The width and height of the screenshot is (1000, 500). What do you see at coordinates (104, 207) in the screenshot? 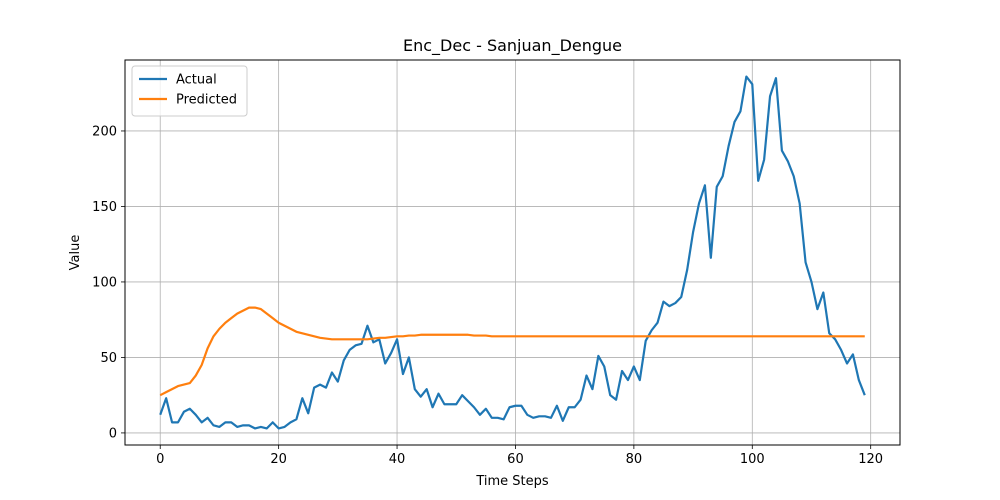
I see `y-tick-label: 150` at bounding box center [104, 207].